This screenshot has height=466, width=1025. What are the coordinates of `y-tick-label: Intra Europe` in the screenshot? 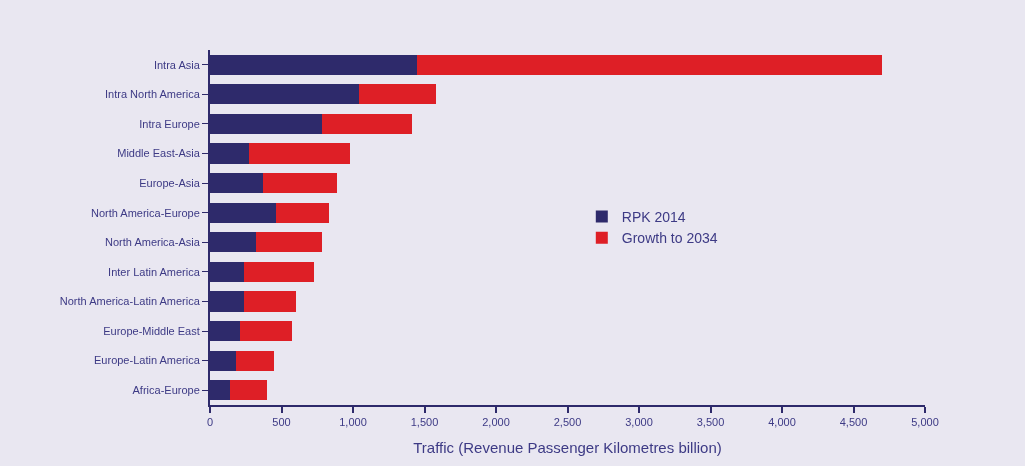 It's located at (169, 123).